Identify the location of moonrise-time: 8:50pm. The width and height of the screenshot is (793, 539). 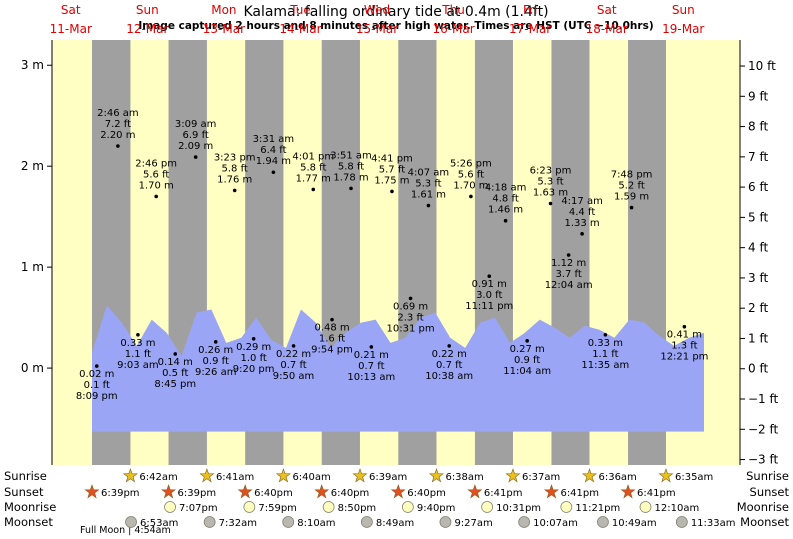
(357, 508).